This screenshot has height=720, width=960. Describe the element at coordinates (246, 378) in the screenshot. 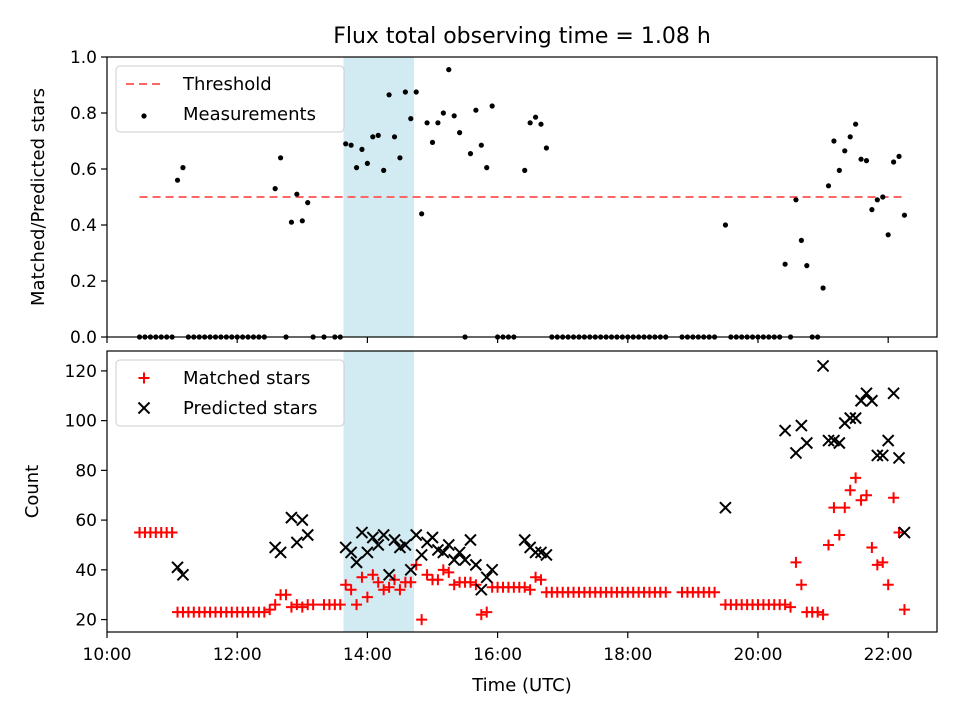

I see `legend-label: Matched stars` at that location.